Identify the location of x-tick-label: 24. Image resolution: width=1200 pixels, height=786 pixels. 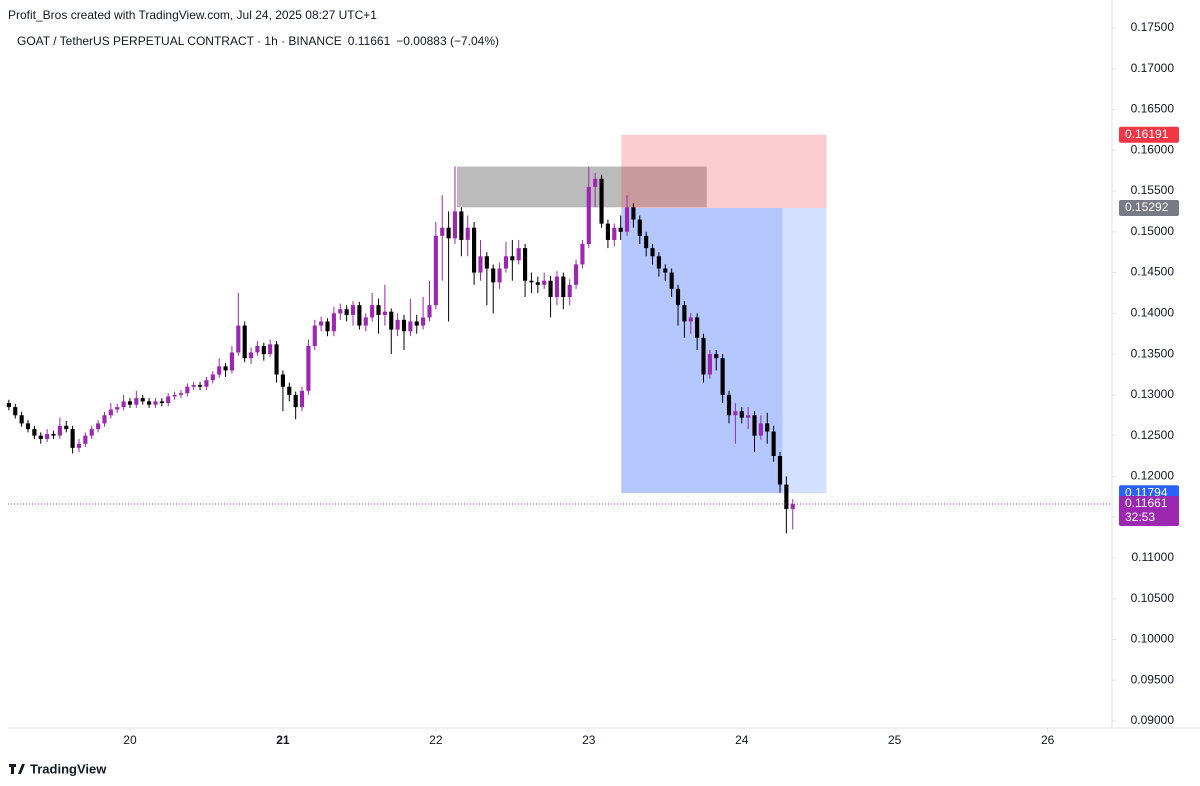
(742, 740).